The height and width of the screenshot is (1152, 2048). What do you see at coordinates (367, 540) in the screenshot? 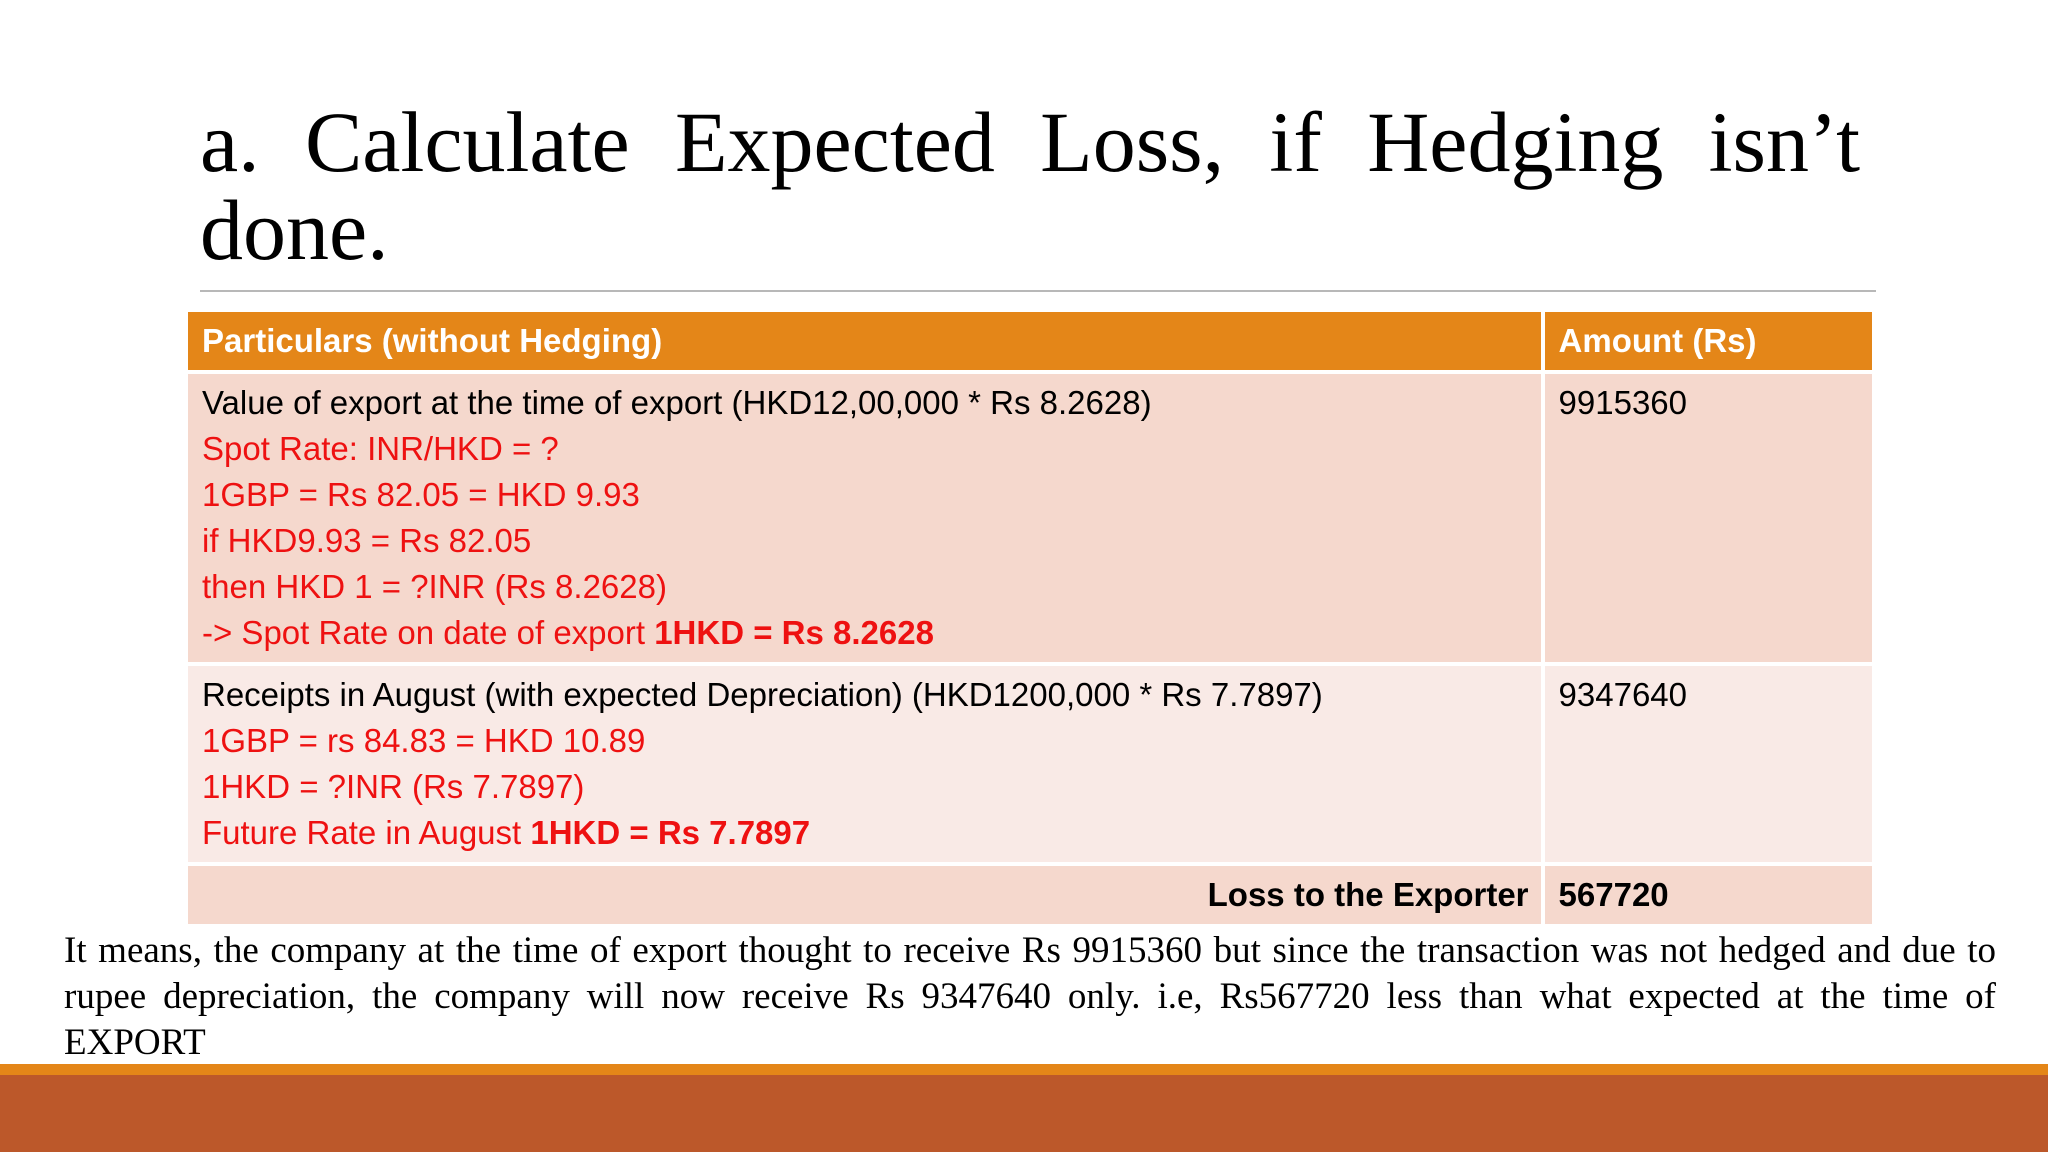
I see `hkd-equivalence-line: if HKD9.93 = Rs 82.05` at bounding box center [367, 540].